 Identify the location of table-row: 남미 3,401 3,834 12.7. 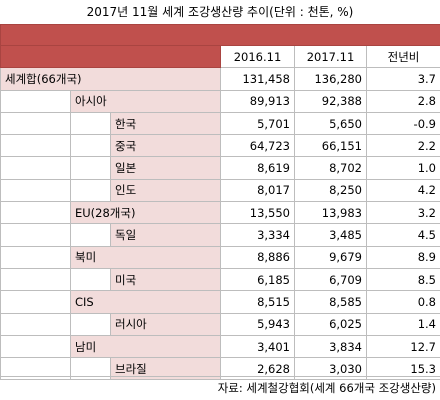
(220, 346).